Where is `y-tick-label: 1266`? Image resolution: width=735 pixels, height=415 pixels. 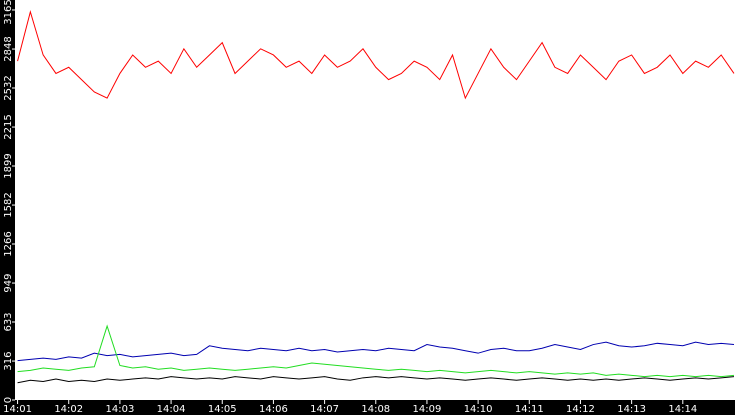 y-tick-label: 1266 is located at coordinates (8, 243).